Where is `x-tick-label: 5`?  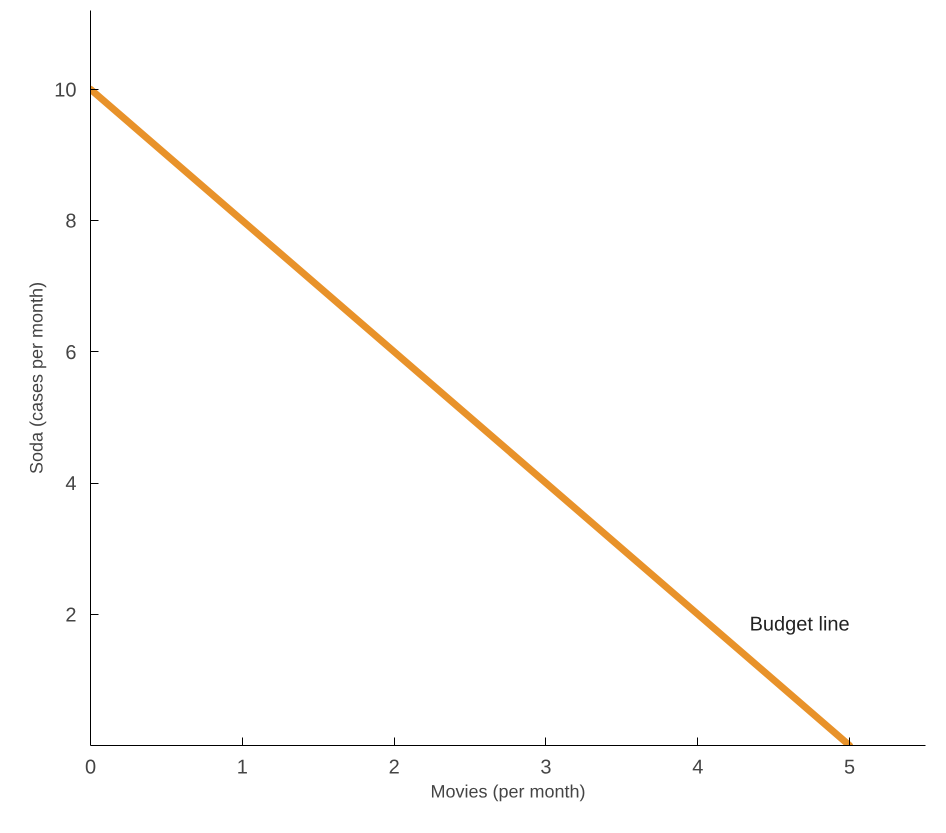 x-tick-label: 5 is located at coordinates (850, 767).